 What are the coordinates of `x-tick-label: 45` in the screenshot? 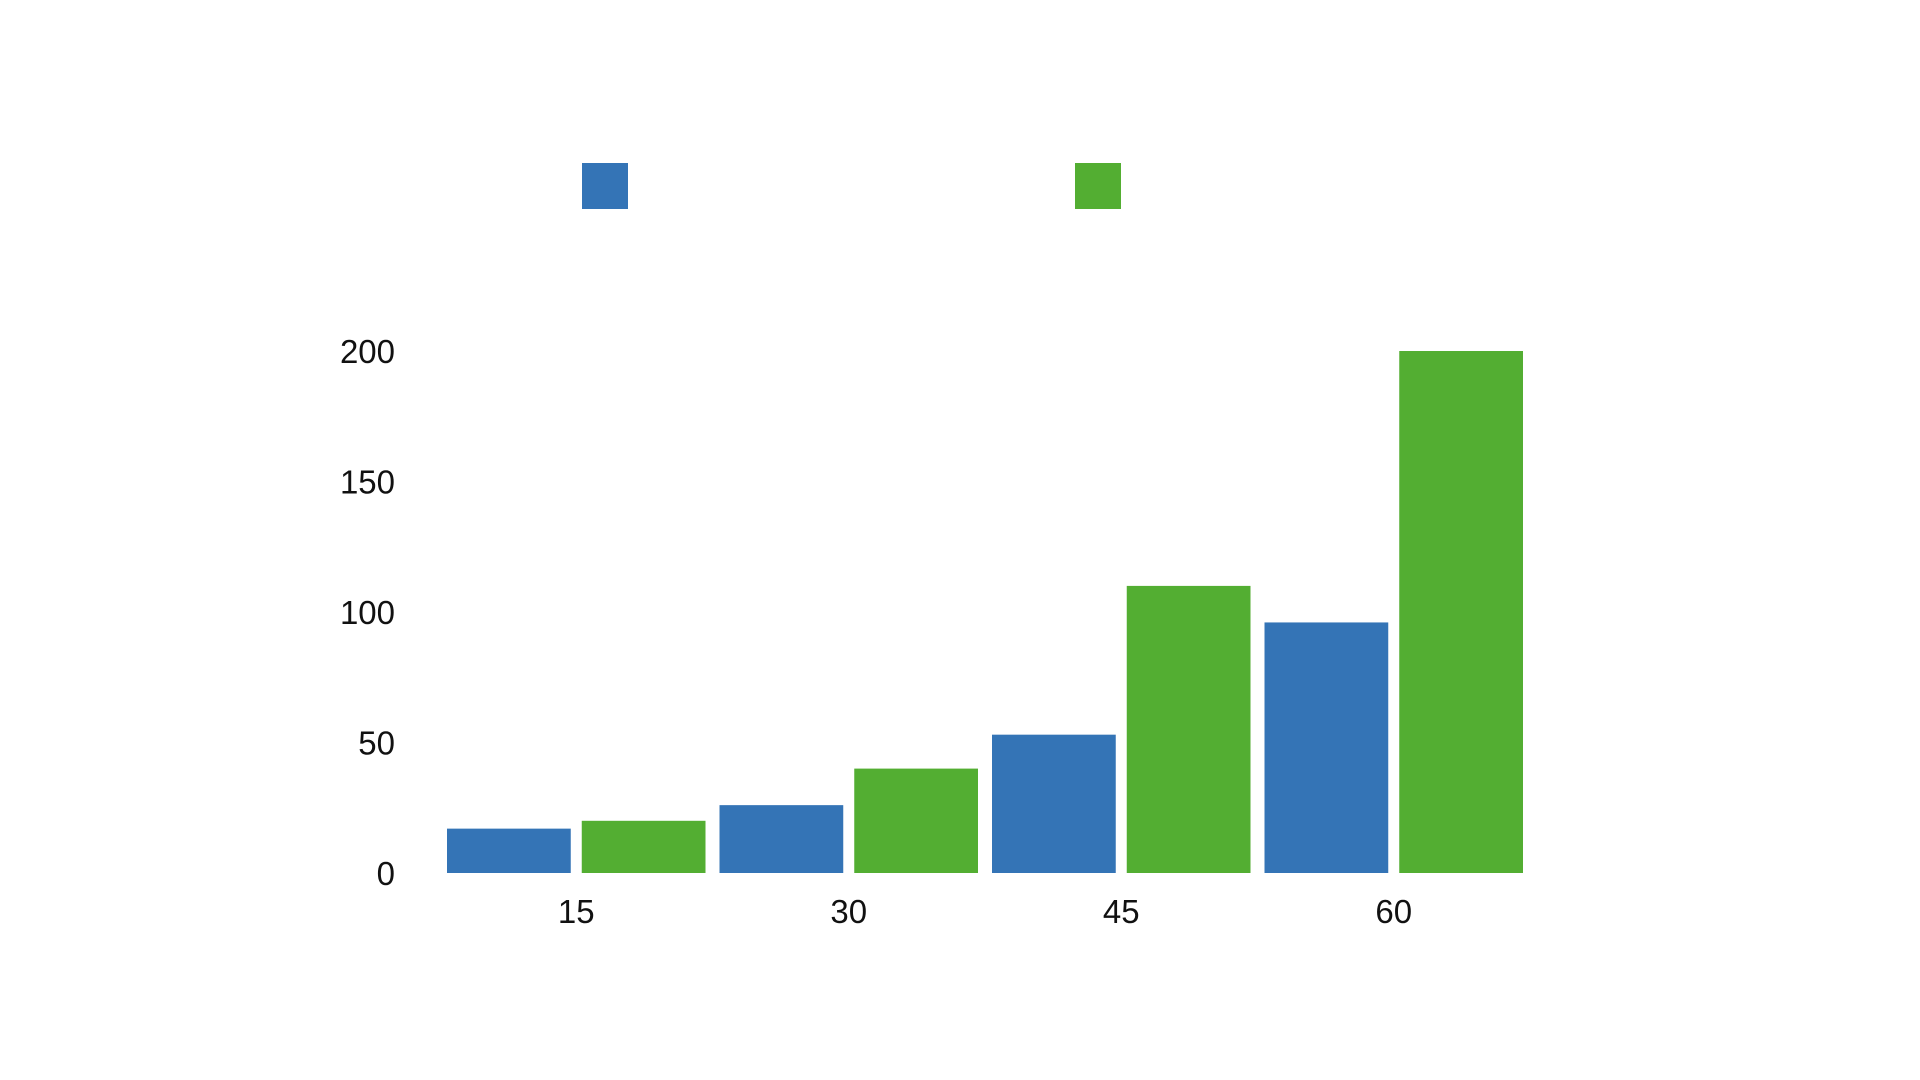 It's located at (1121, 911).